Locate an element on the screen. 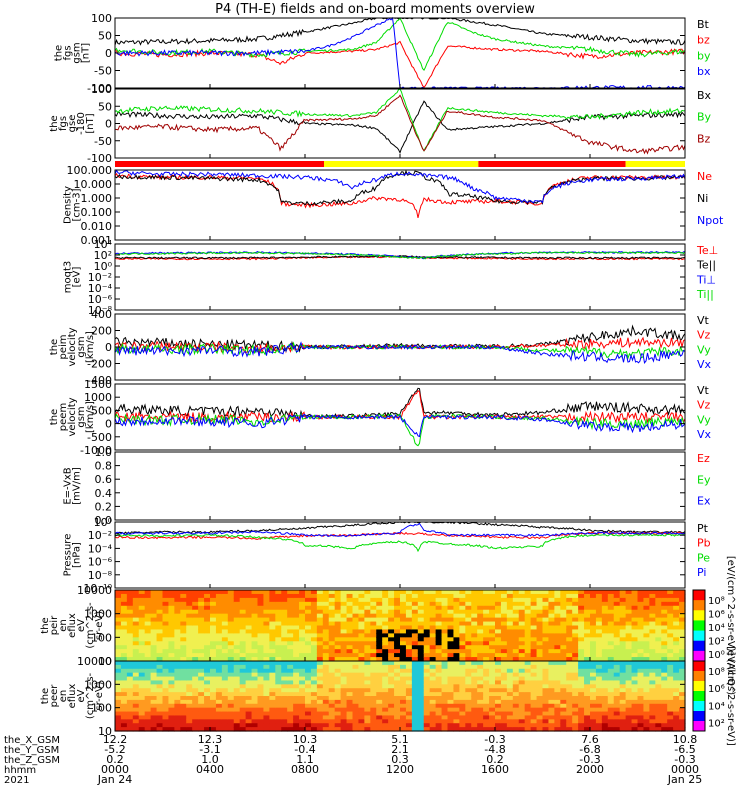 Image resolution: width=750 pixels, height=800 pixels. series-line-Te is located at coordinates (400, 258).